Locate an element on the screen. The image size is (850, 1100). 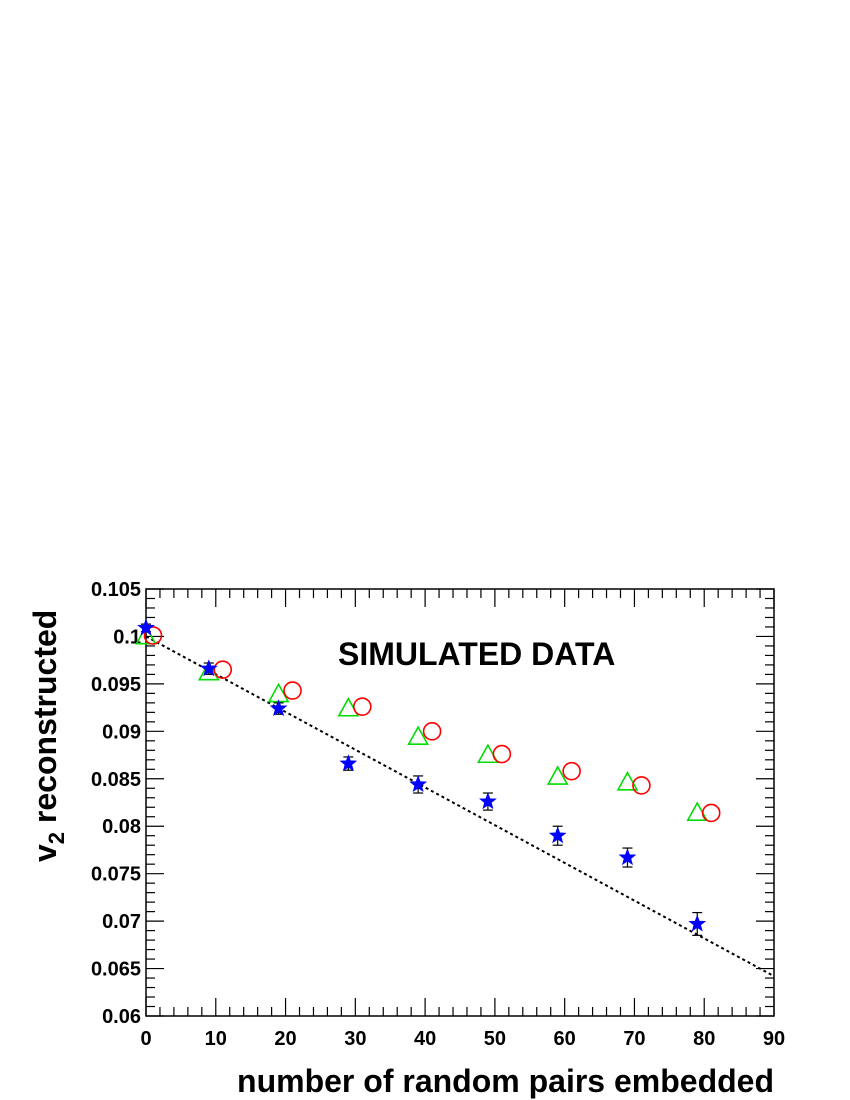
y-tick-label: 0.105 is located at coordinates (116, 590).